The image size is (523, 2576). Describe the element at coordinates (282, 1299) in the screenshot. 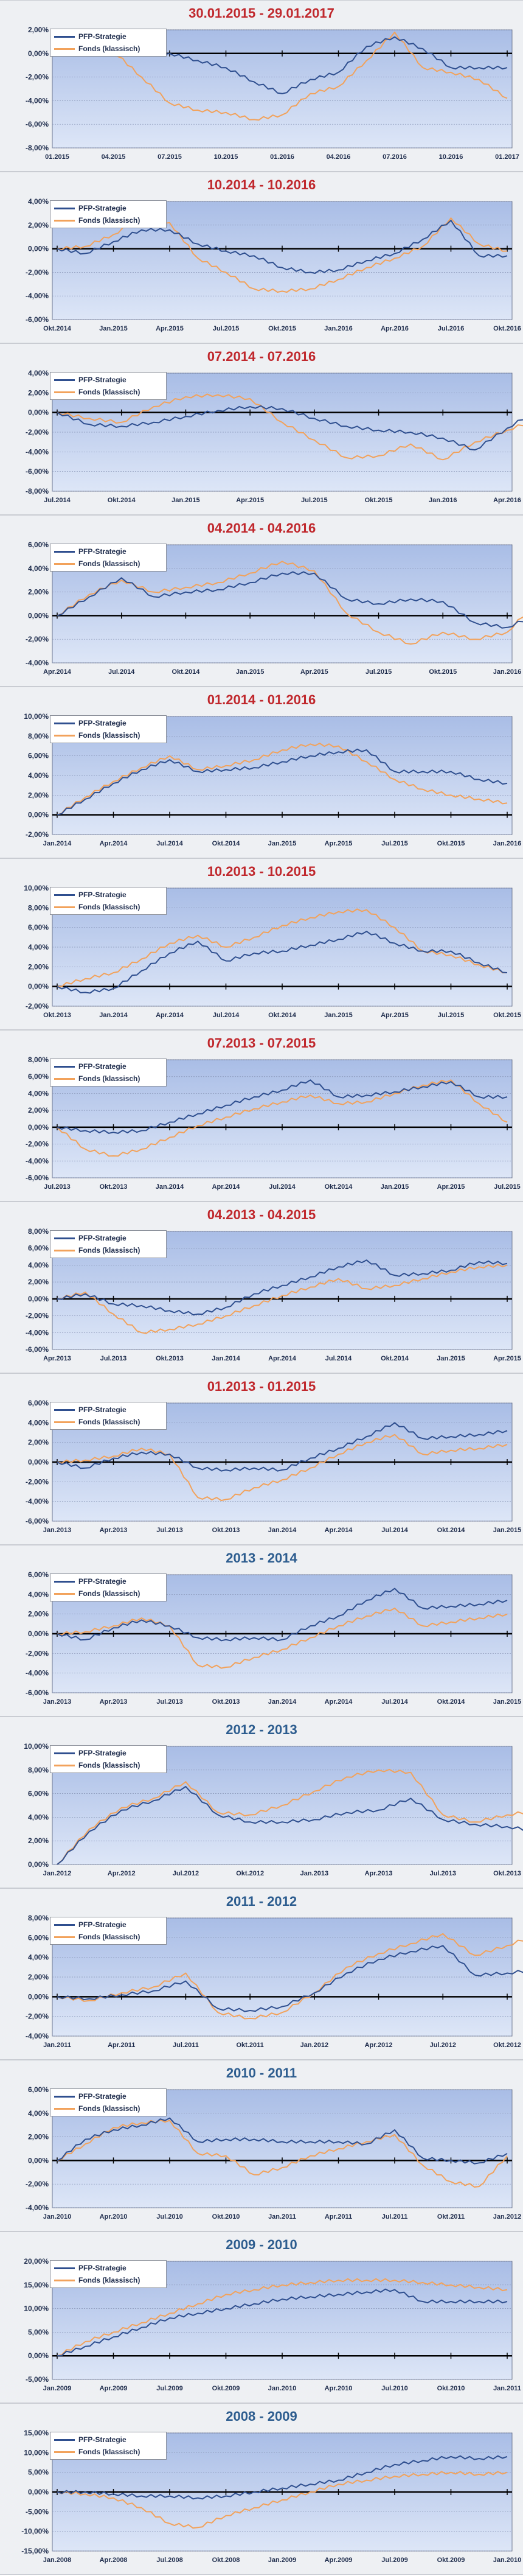

I see `series-line-fund` at that location.